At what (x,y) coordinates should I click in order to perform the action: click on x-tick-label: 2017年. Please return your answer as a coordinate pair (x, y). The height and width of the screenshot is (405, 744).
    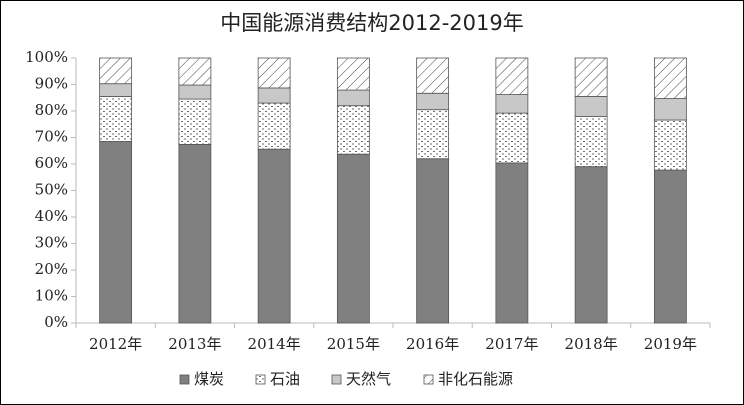
    Looking at the image, I should click on (511, 344).